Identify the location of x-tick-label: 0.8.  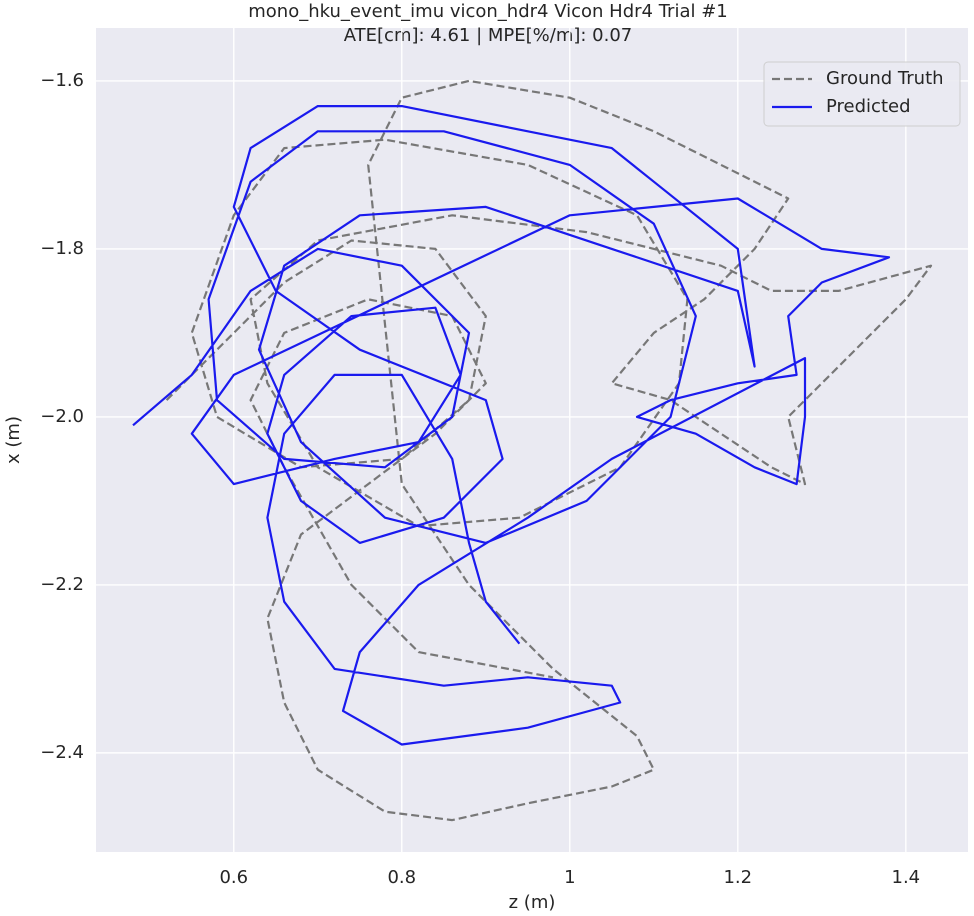
(401, 877).